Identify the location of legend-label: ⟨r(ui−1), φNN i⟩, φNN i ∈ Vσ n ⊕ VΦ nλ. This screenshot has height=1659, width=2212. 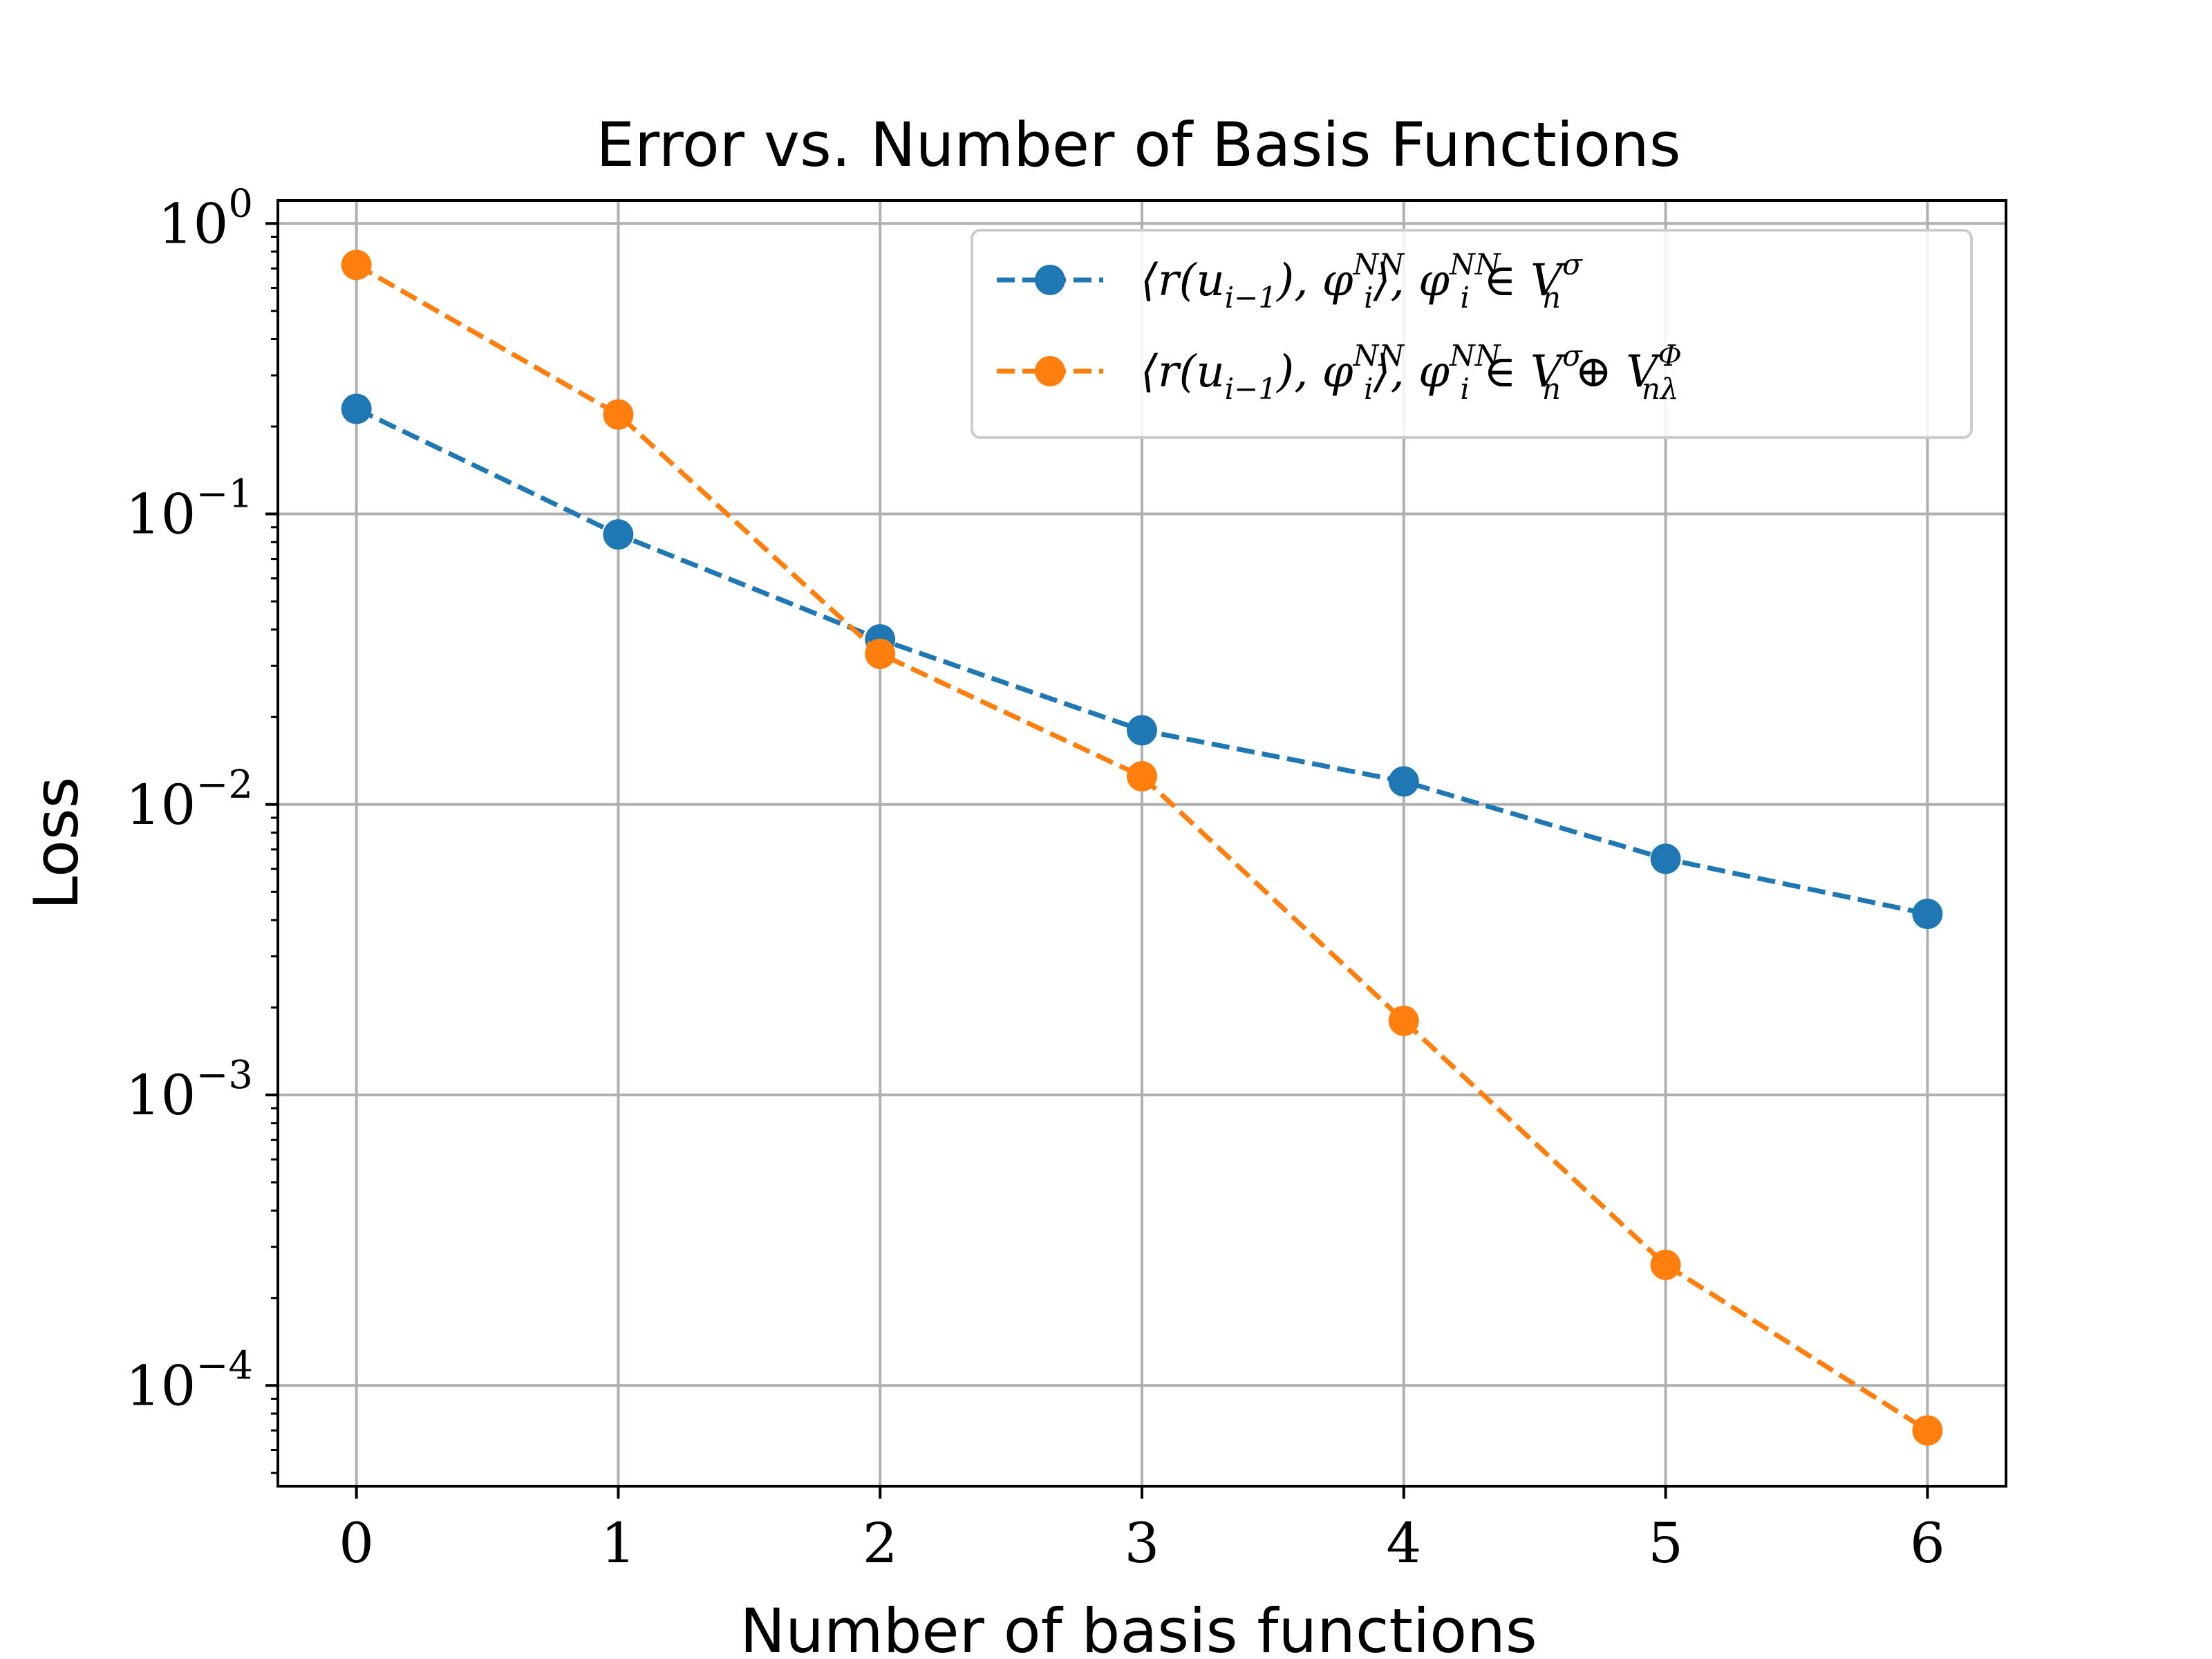
(1412, 372).